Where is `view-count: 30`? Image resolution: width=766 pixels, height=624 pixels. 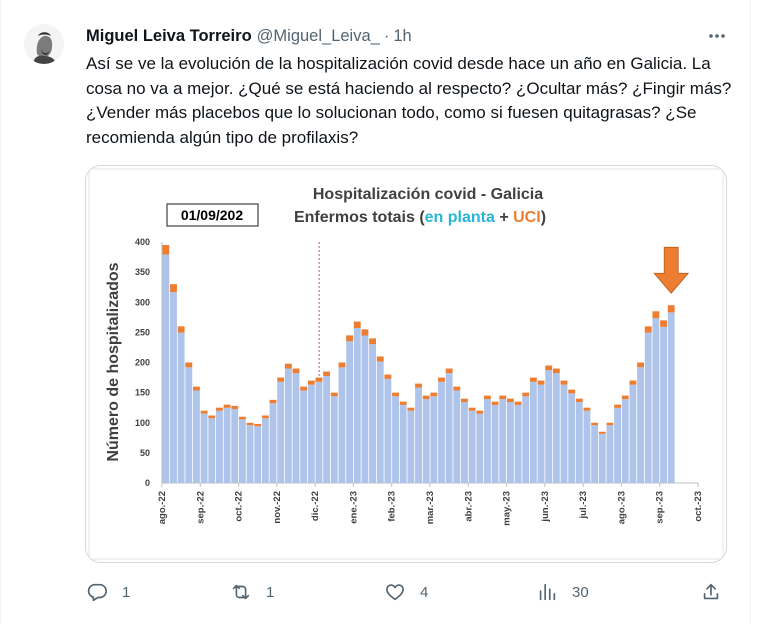 view-count: 30 is located at coordinates (580, 592).